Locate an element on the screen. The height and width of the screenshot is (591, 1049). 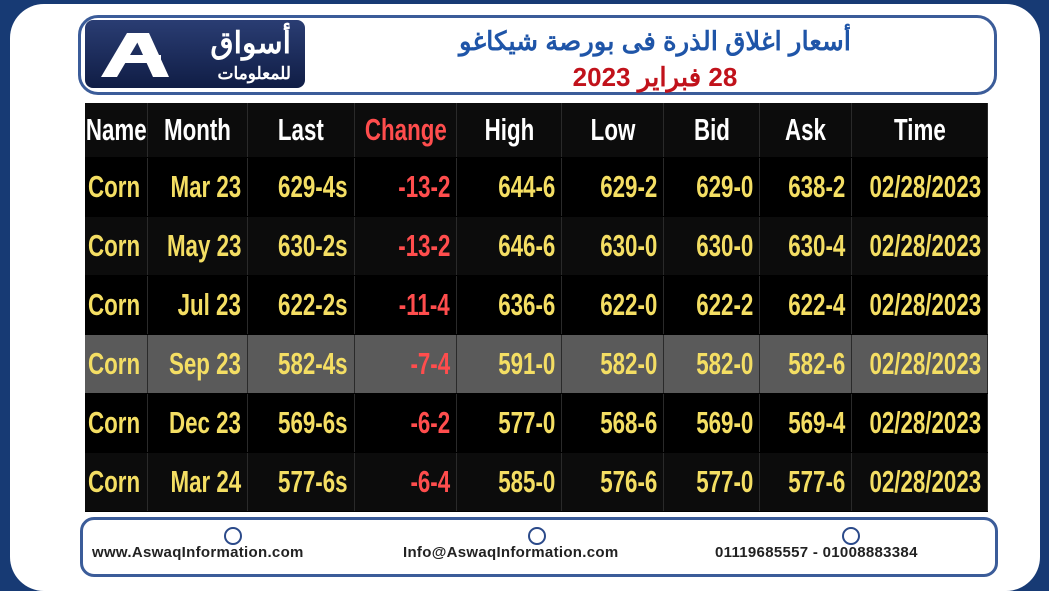
table-cell: 582-6 is located at coordinates (806, 364).